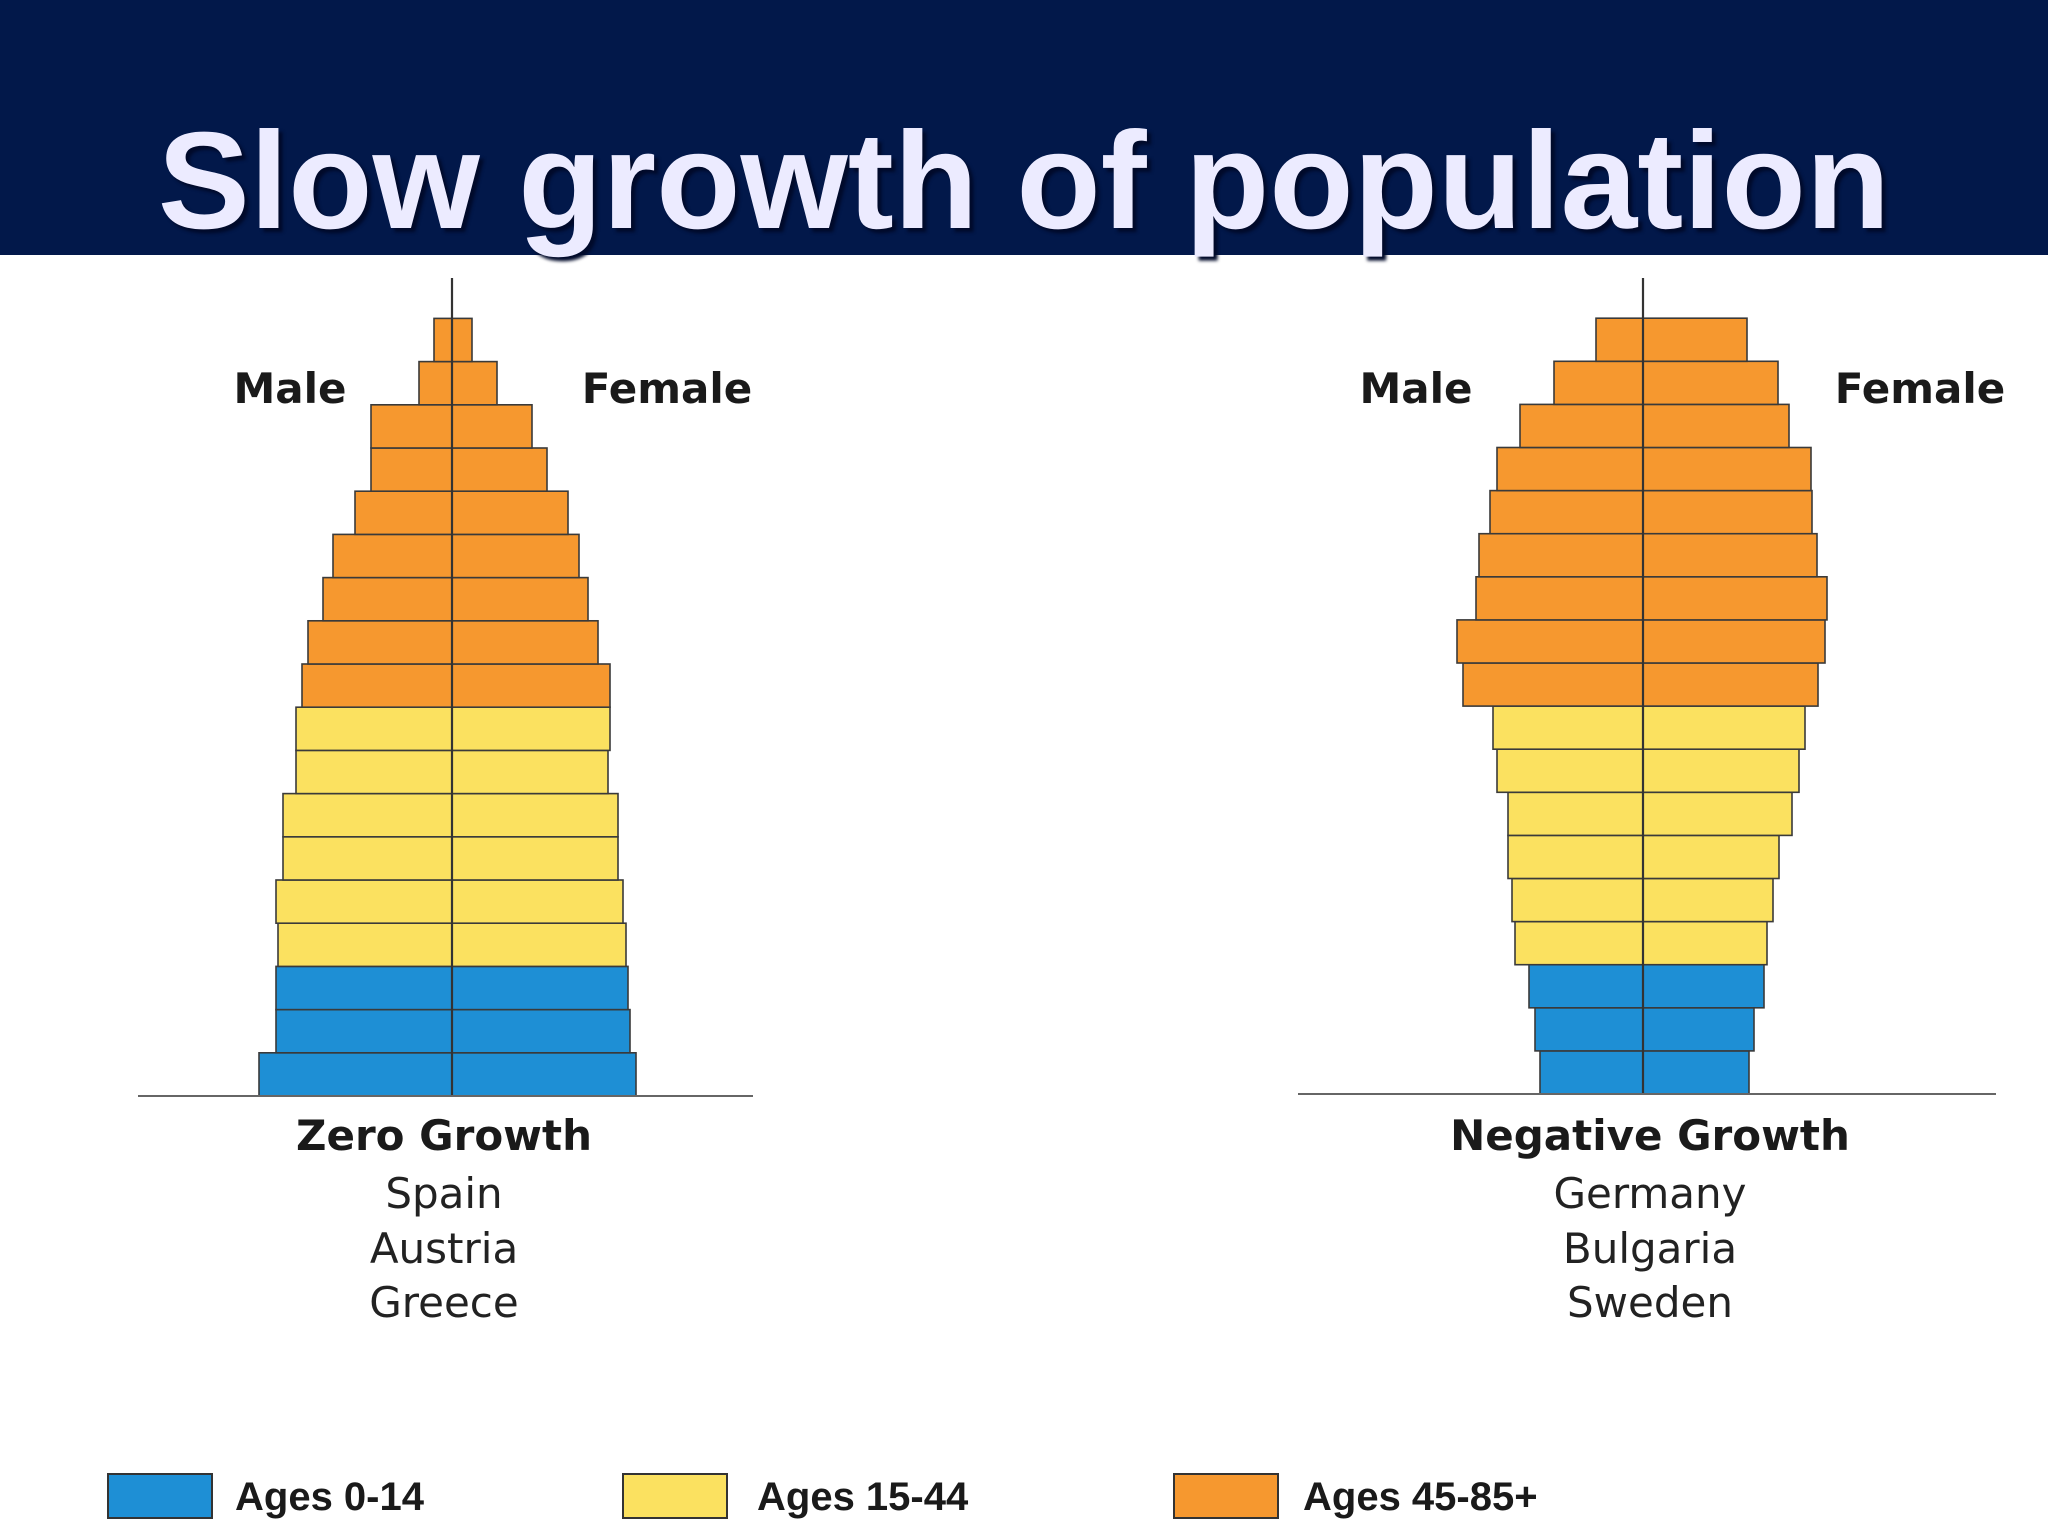  What do you see at coordinates (667, 388) in the screenshot?
I see `chart-1-female-label: Female` at bounding box center [667, 388].